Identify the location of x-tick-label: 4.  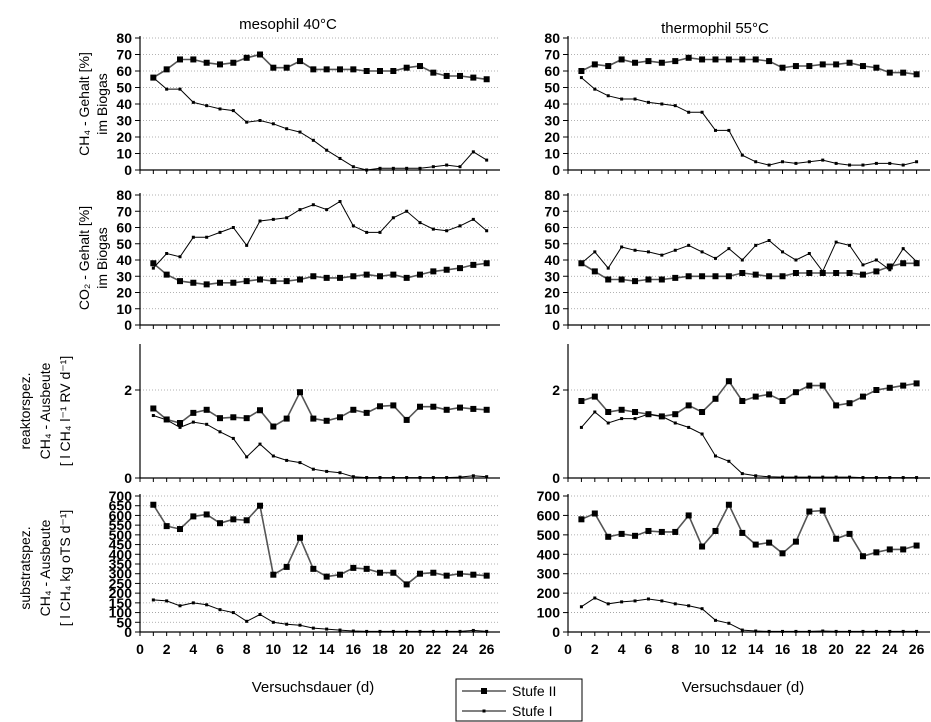
(193, 649).